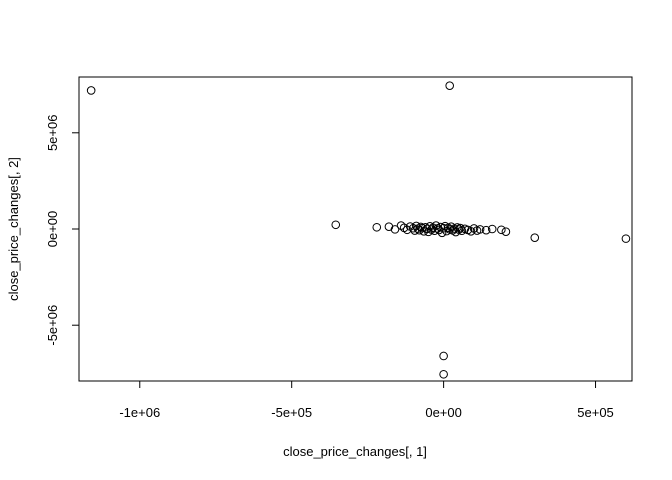 The height and width of the screenshot is (480, 672). I want to click on y-tick-label: 0e+00, so click(52, 229).